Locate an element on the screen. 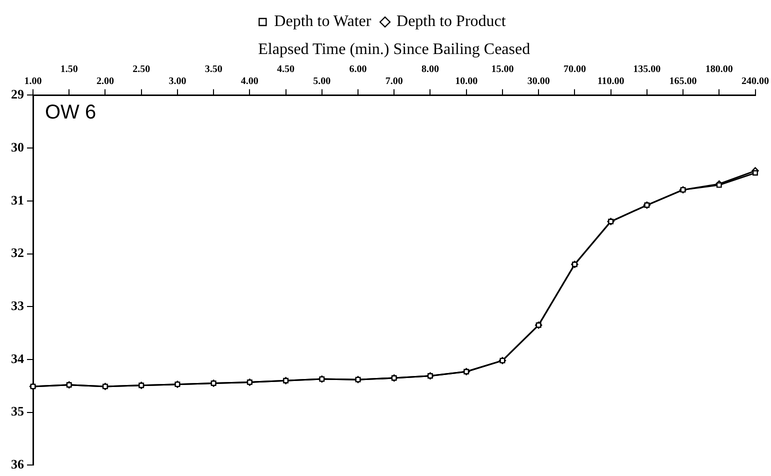  y-tick-label: 36 is located at coordinates (17, 464).